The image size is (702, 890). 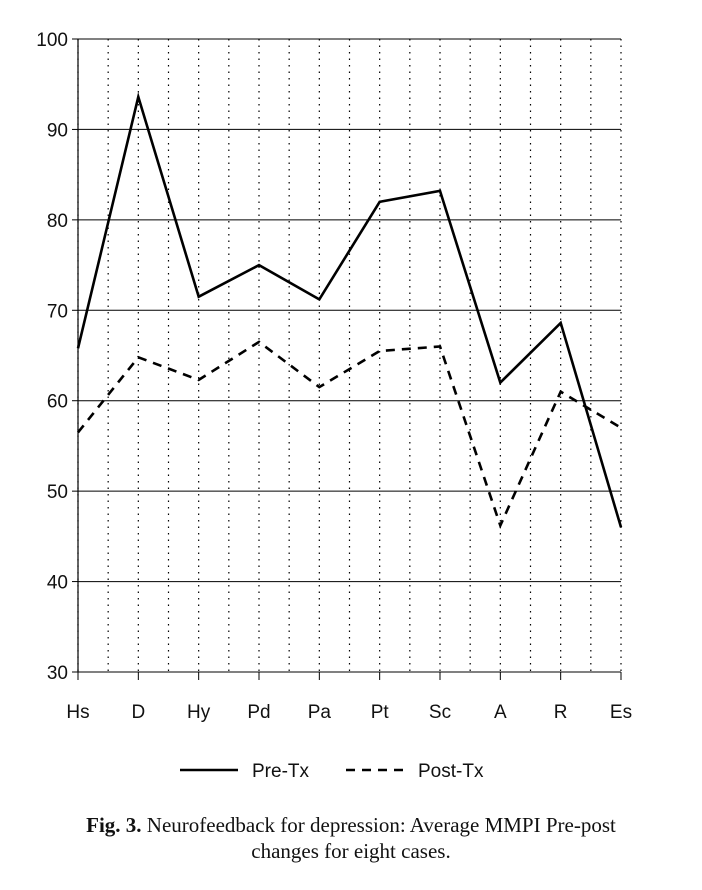 What do you see at coordinates (500, 712) in the screenshot?
I see `x-tick-label-A: A` at bounding box center [500, 712].